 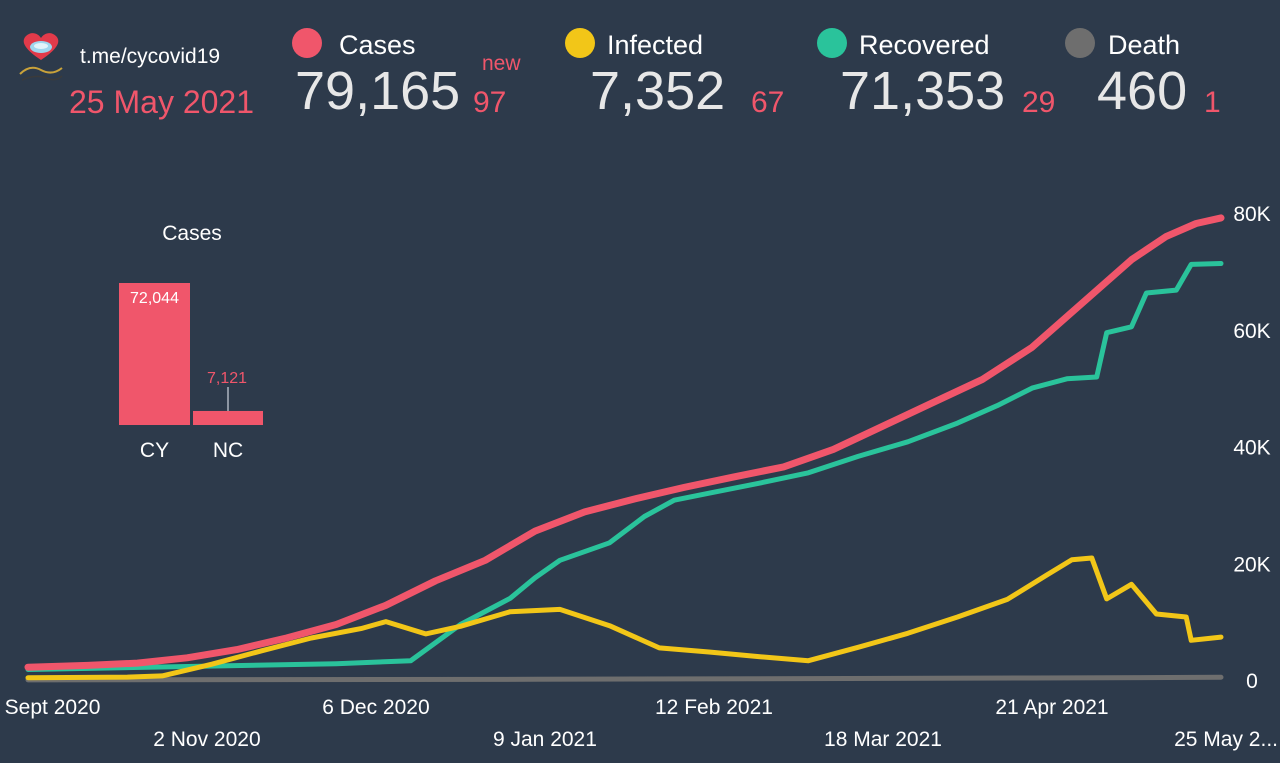 What do you see at coordinates (1051, 707) in the screenshot?
I see `x-tick-label: 21 Apr 2021` at bounding box center [1051, 707].